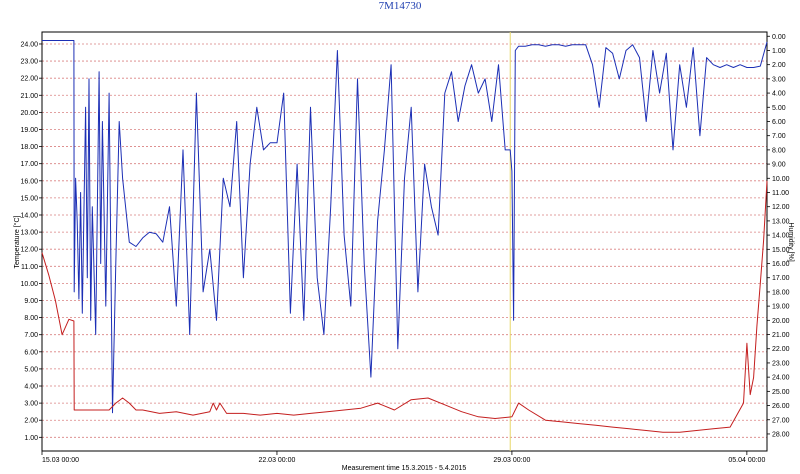 This screenshot has height=474, width=800. I want to click on y-tick-label-right: 17.00, so click(781, 278).